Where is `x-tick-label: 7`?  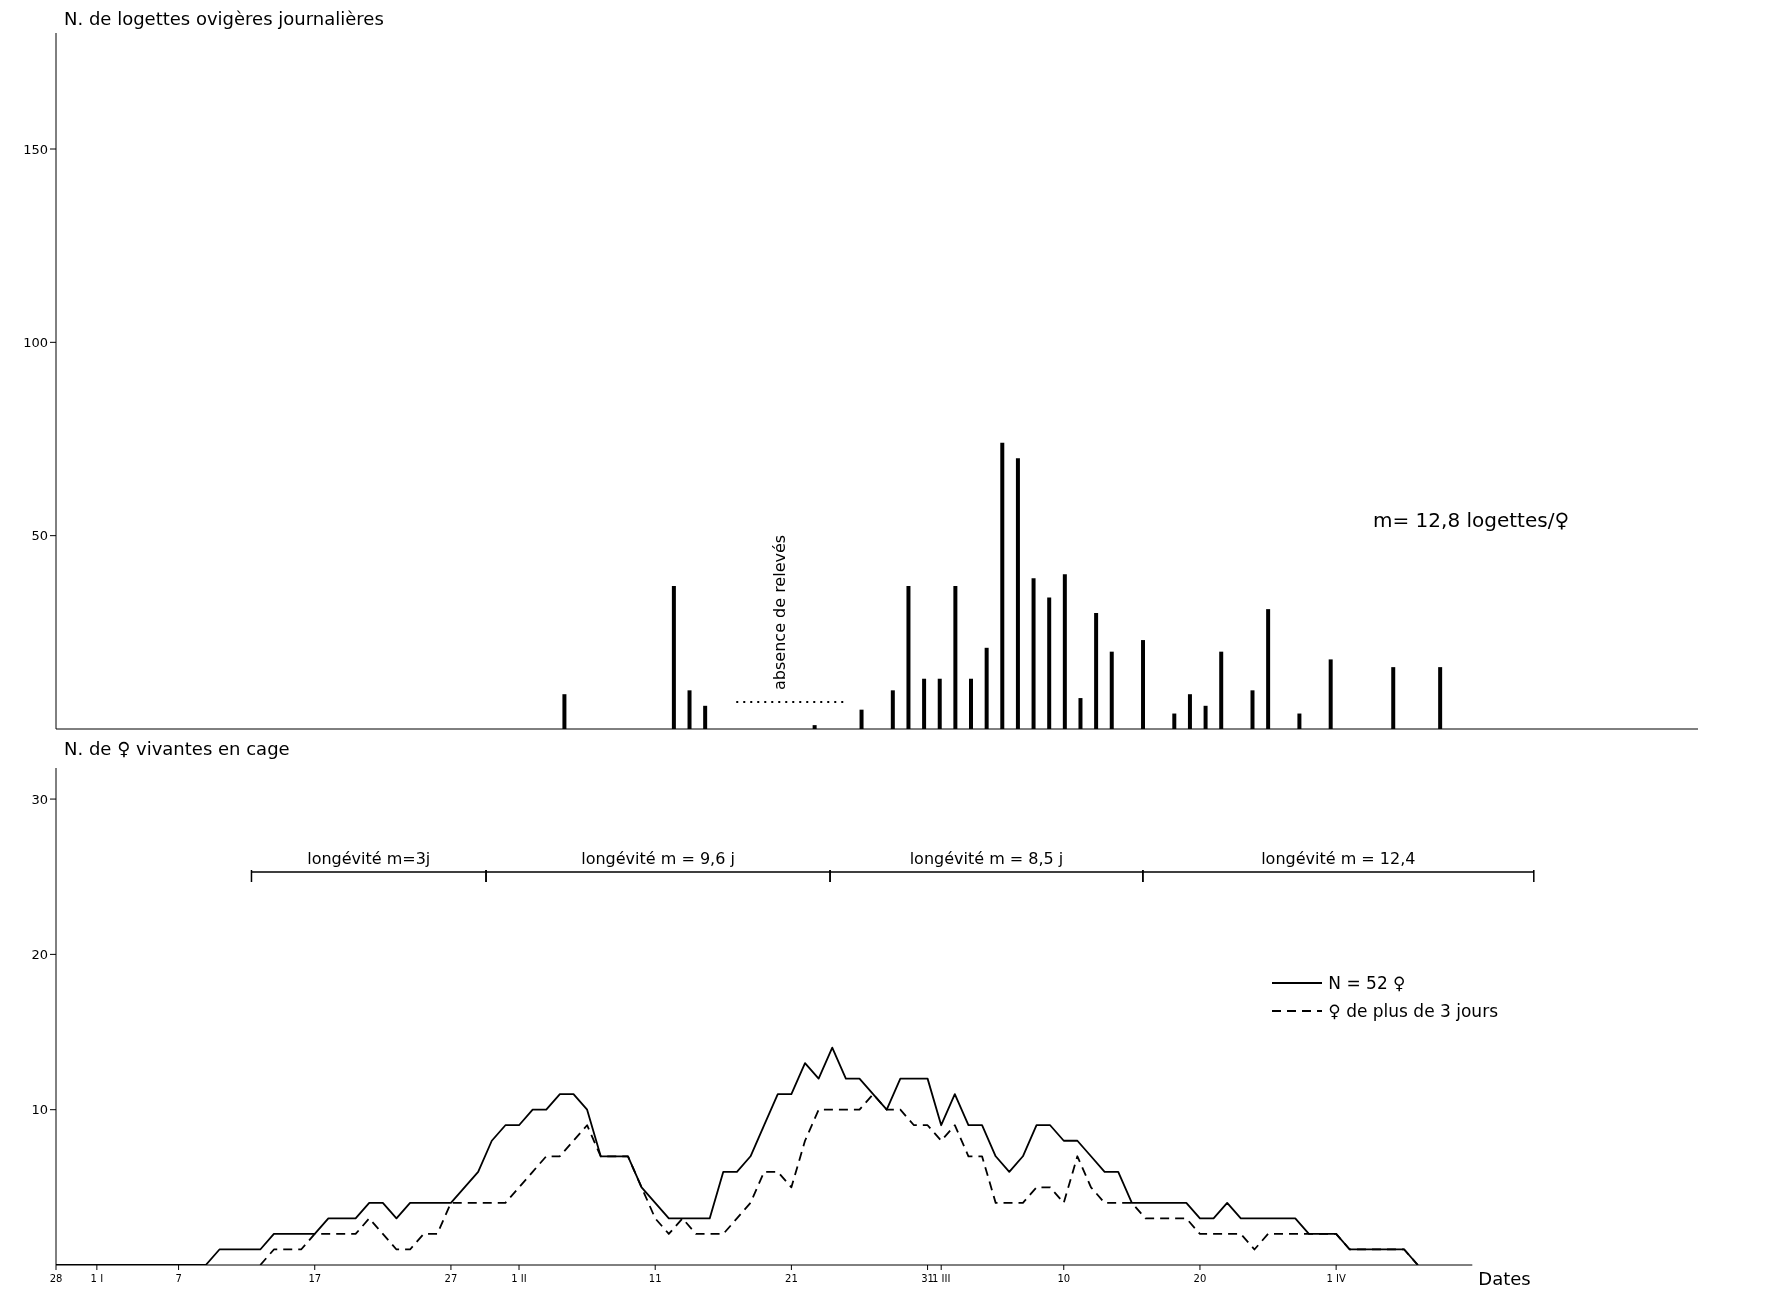
x-tick-label: 7 is located at coordinates (178, 1278).